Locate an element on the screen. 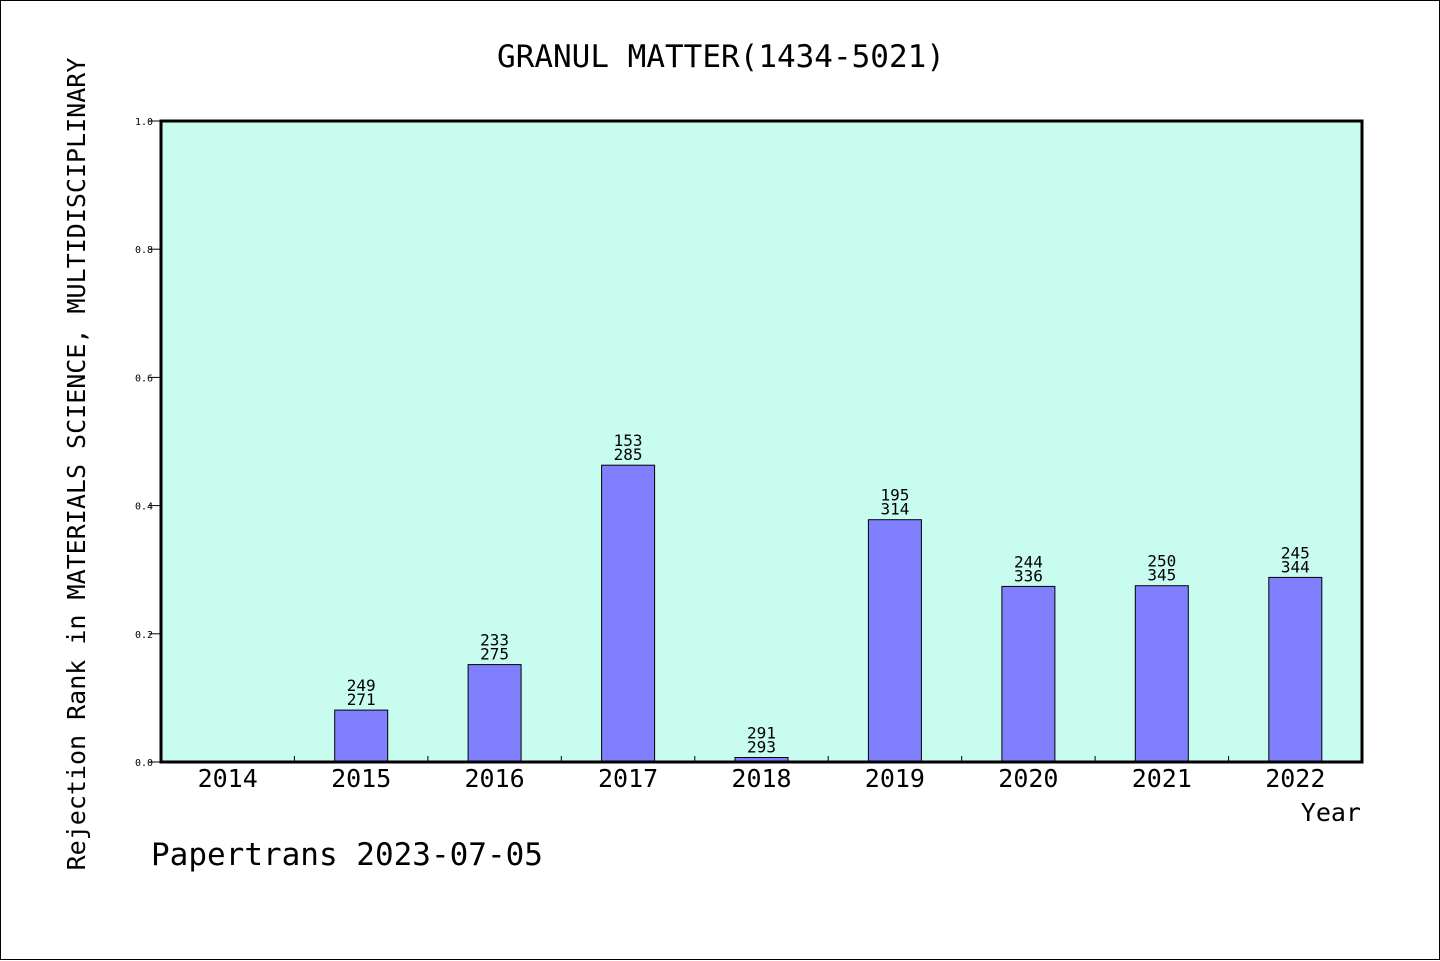 This screenshot has width=1440, height=961. y-tick-label-0.6: 0.6 is located at coordinates (144, 378).